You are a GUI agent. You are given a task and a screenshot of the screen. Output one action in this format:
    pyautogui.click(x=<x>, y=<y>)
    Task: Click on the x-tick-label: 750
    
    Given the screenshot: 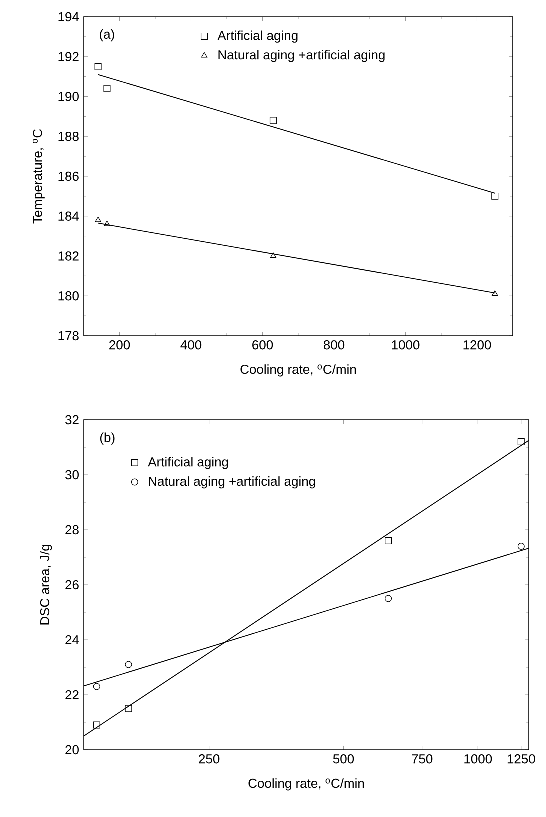 What is the action you would take?
    pyautogui.click(x=422, y=759)
    